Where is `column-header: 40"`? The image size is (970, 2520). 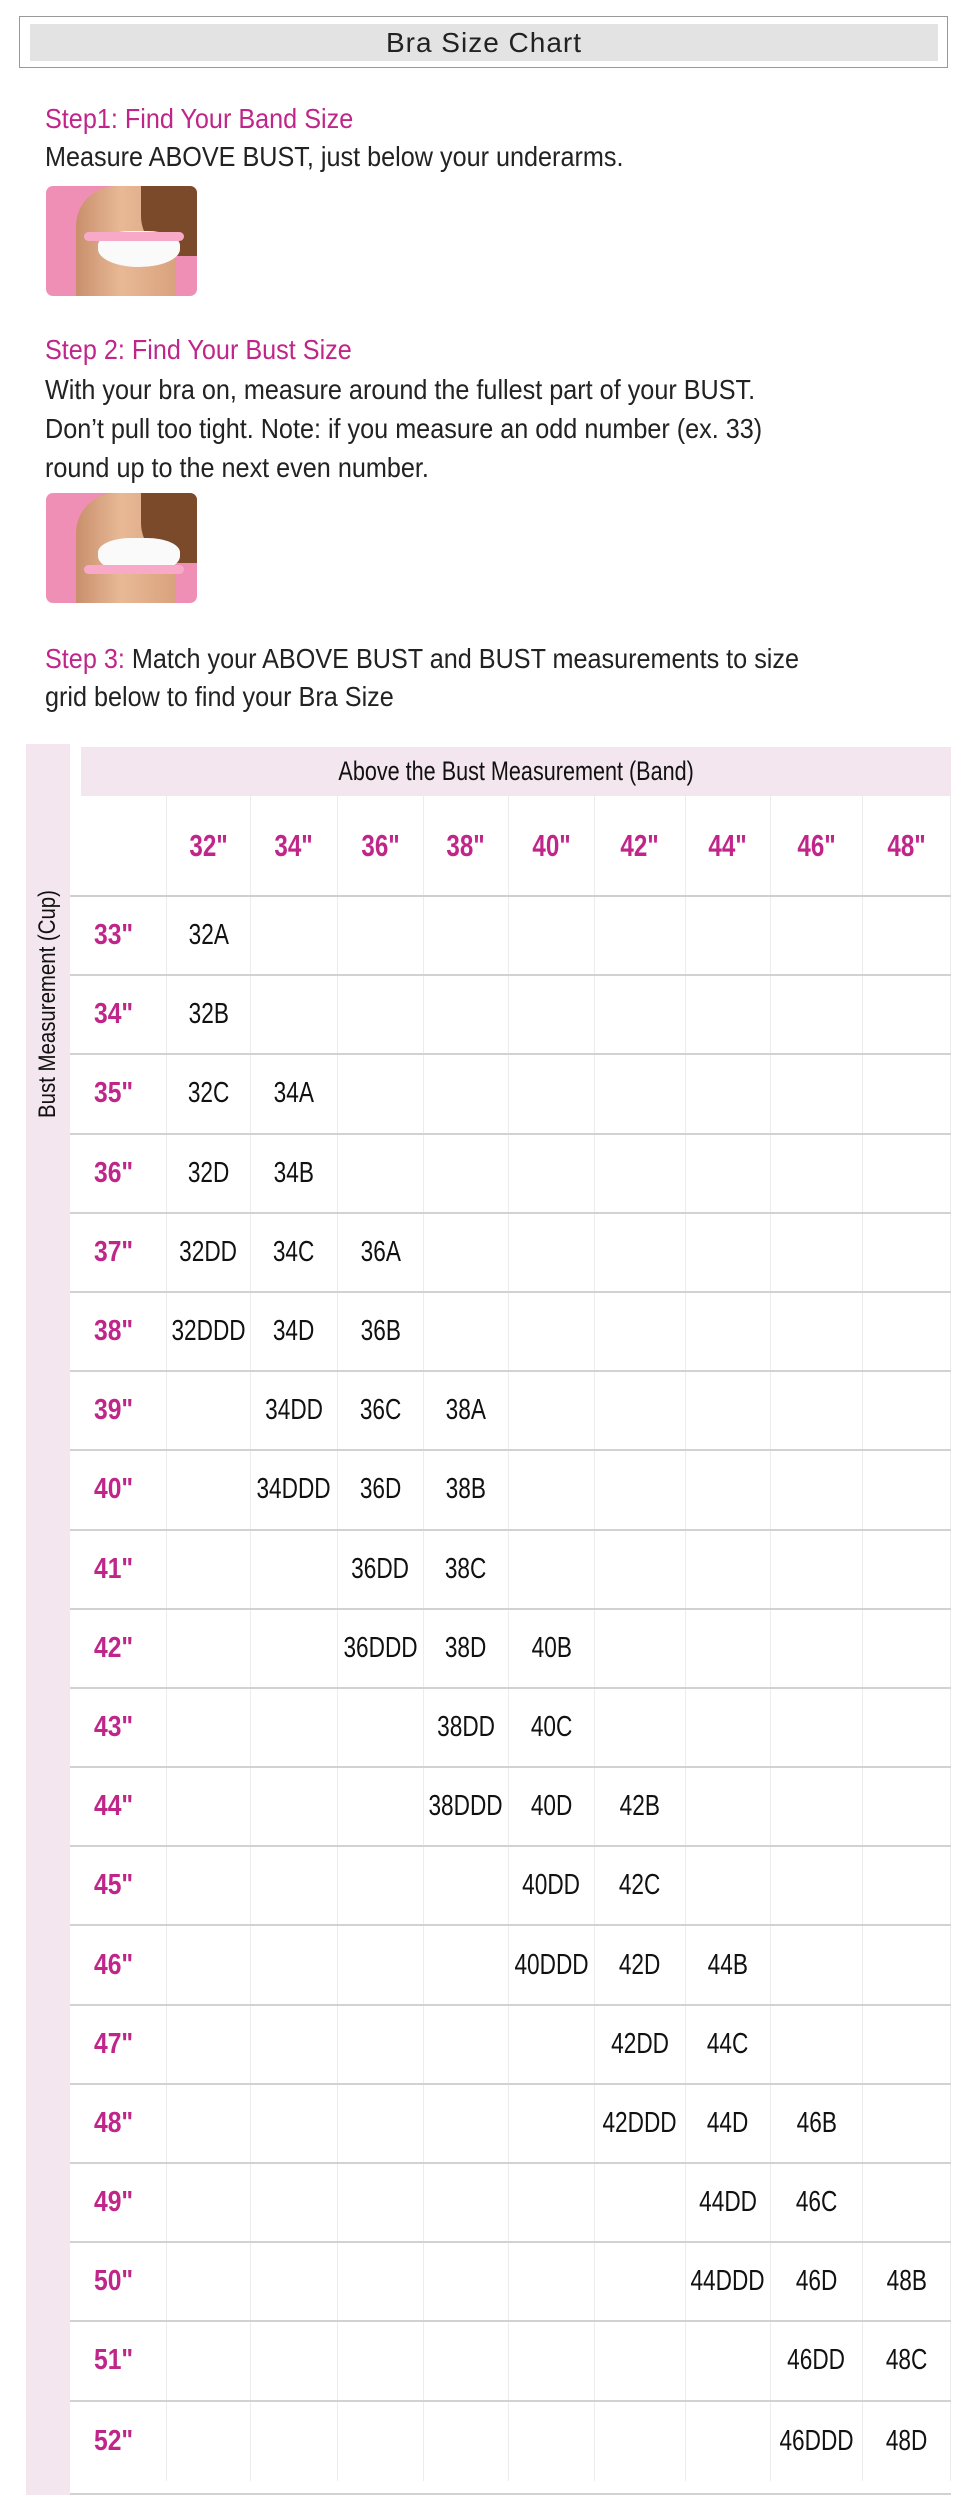
column-header: 40" is located at coordinates (552, 845).